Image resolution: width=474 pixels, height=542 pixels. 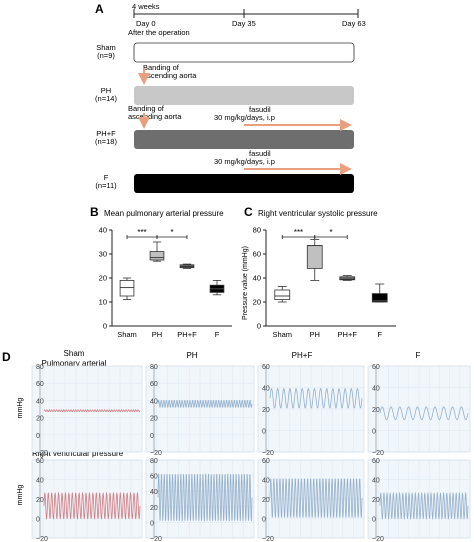 What do you see at coordinates (161, 67) in the screenshot?
I see `banding-label-ph-line1: Banding of` at bounding box center [161, 67].